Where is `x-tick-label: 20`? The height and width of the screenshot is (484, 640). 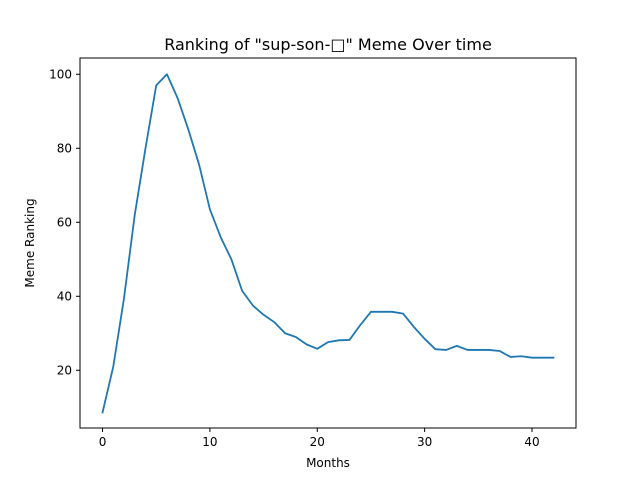
x-tick-label: 20 is located at coordinates (317, 442).